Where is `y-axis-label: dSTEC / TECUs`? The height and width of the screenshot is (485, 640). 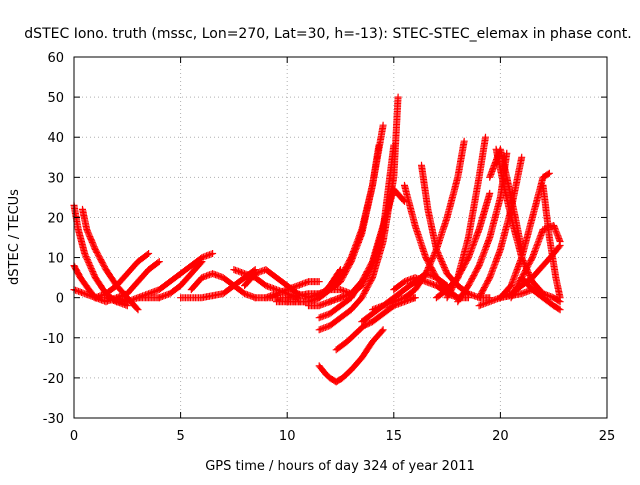 y-axis-label: dSTEC / TECUs is located at coordinates (14, 237).